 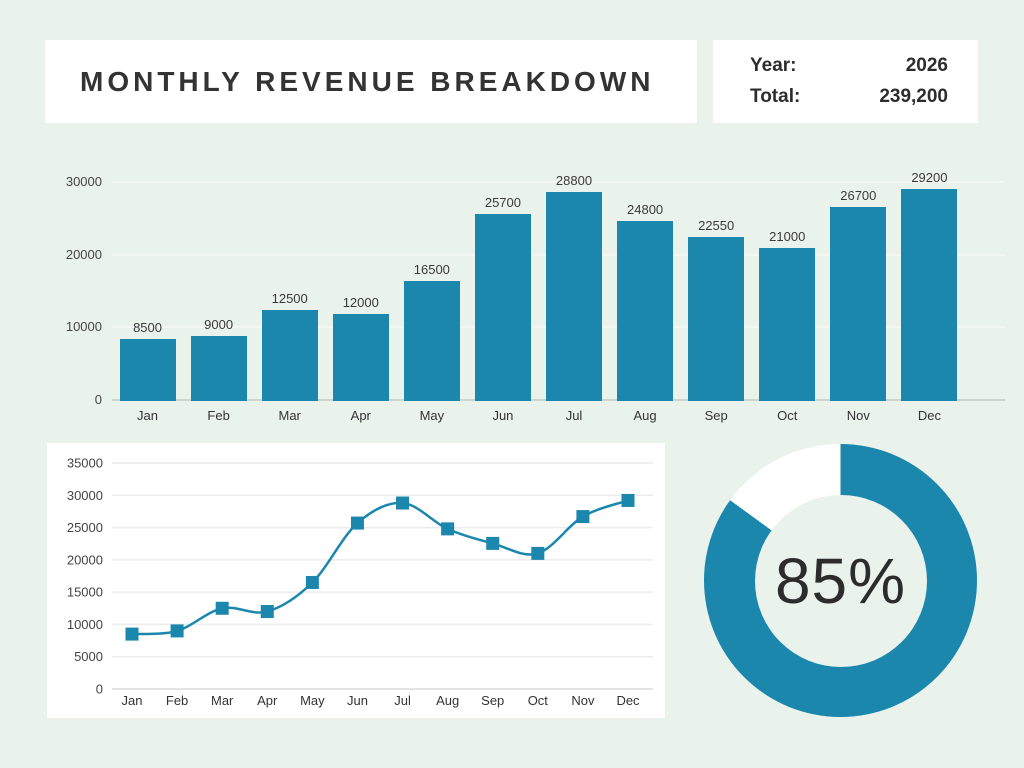 What do you see at coordinates (787, 415) in the screenshot?
I see `x-tick-label-oct: Oct` at bounding box center [787, 415].